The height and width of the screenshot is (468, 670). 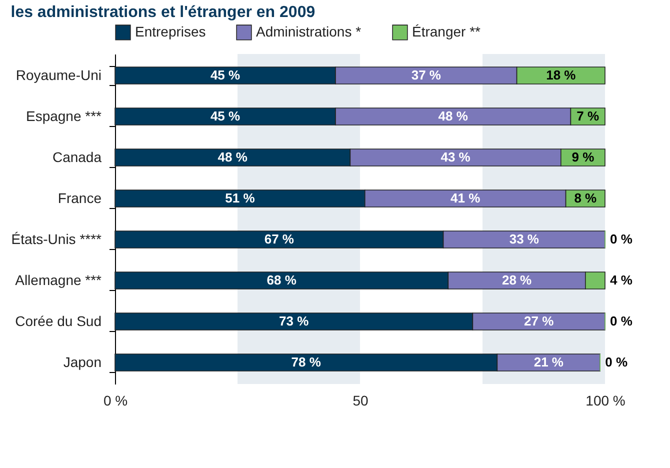 What do you see at coordinates (360, 400) in the screenshot?
I see `x-tick-label: 50` at bounding box center [360, 400].